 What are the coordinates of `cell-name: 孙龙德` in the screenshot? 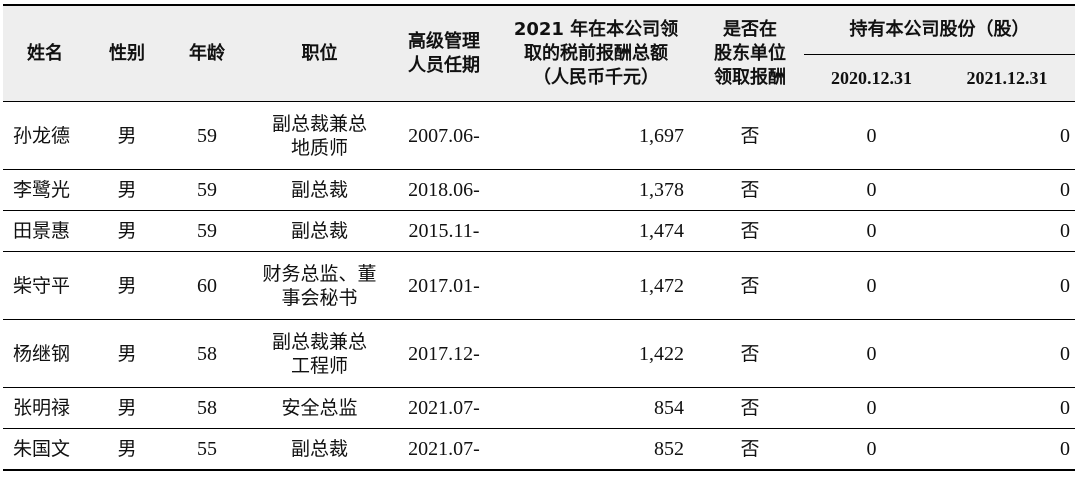 It's located at (45, 135).